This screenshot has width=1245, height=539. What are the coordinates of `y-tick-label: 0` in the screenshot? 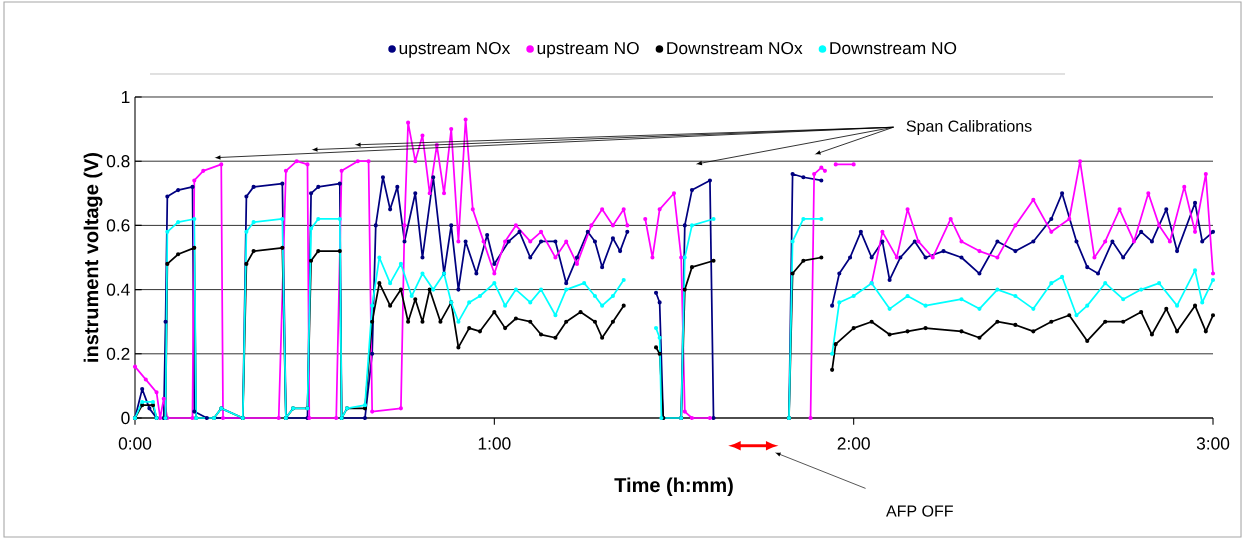 It's located at (125, 418).